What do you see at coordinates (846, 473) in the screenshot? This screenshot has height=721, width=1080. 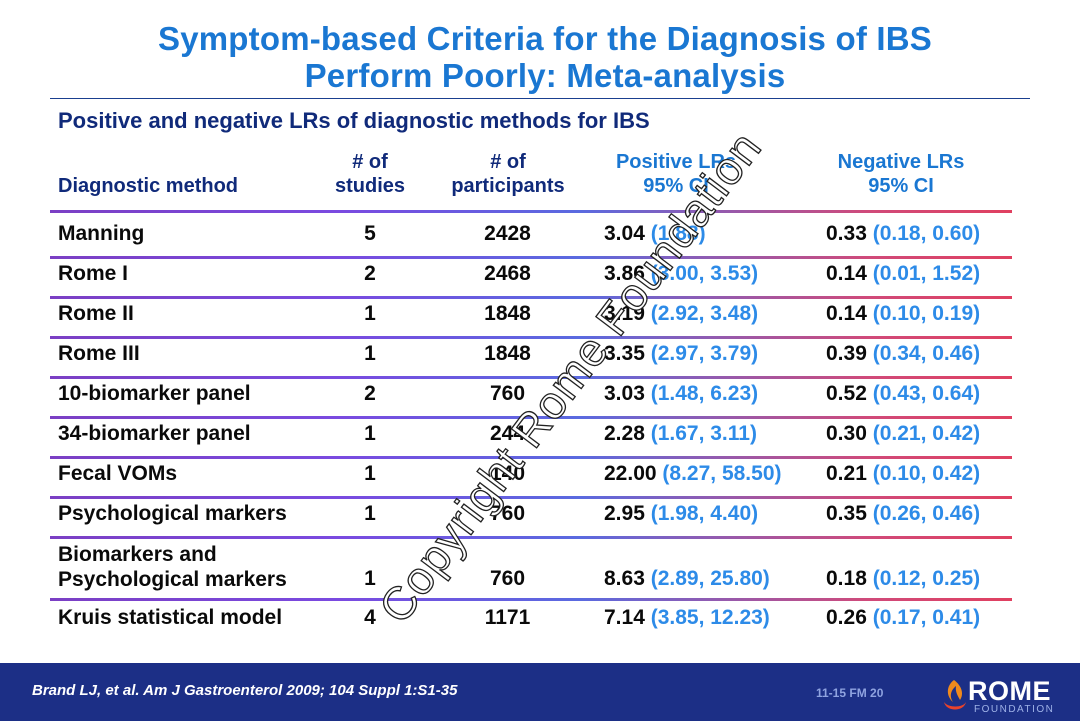 I see `negative-value: 0.21` at bounding box center [846, 473].